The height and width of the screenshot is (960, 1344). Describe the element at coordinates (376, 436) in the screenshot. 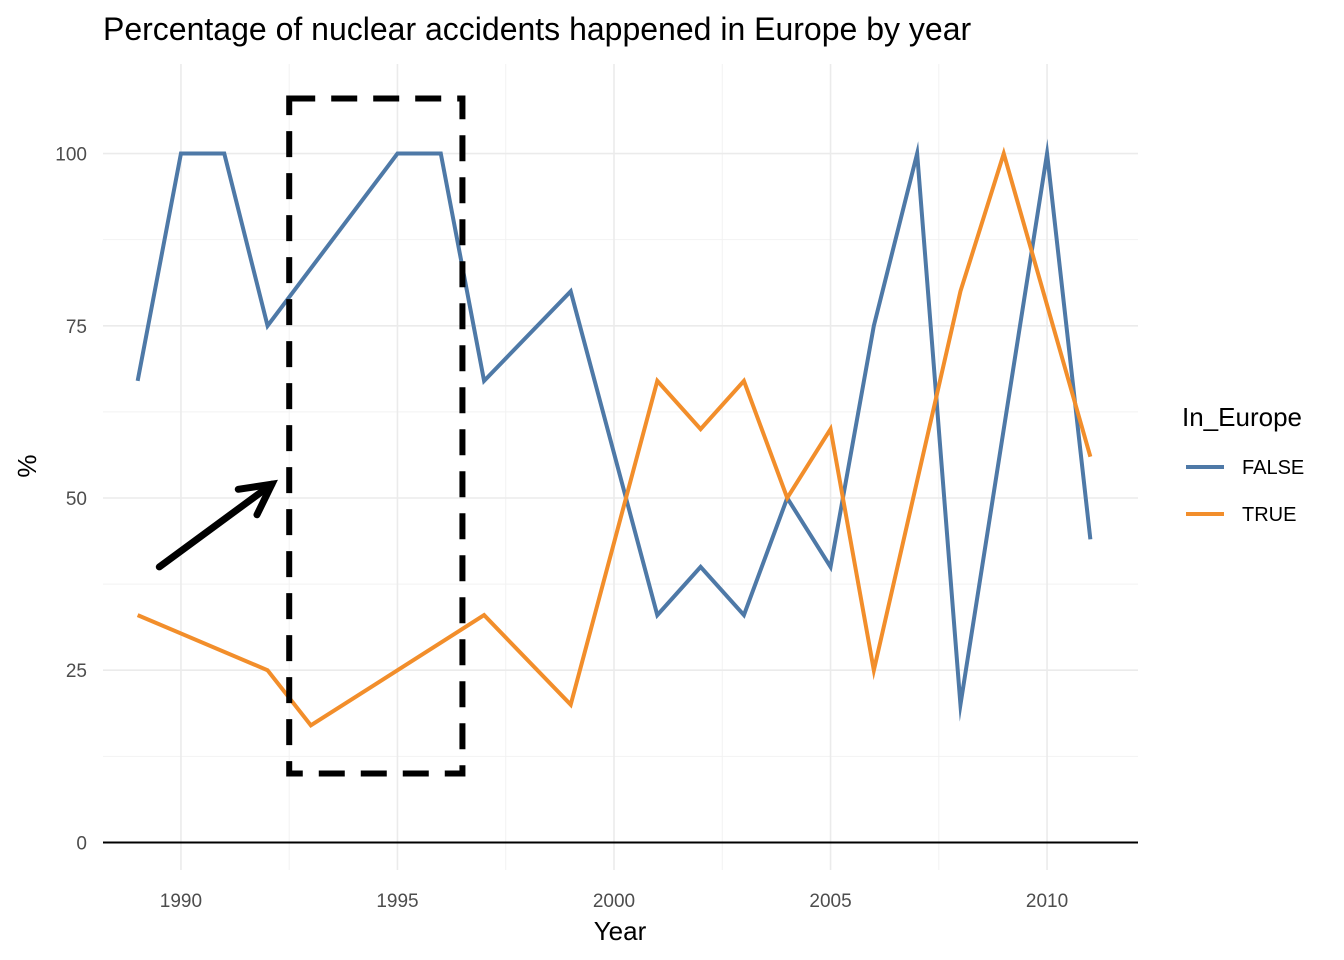

I see `highlight-dashed-box` at that location.